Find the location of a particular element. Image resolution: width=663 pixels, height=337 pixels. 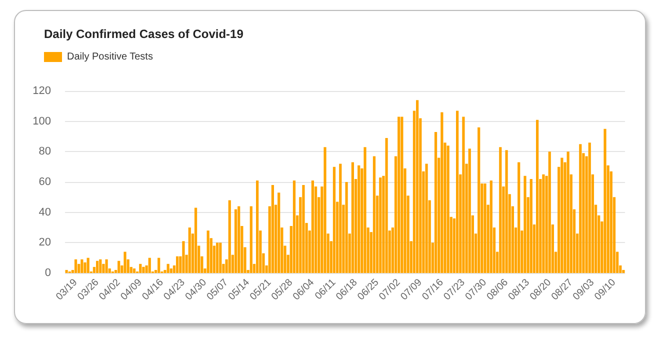

chart-title: Daily Confirmed Cases of Covid-19 is located at coordinates (144, 34).